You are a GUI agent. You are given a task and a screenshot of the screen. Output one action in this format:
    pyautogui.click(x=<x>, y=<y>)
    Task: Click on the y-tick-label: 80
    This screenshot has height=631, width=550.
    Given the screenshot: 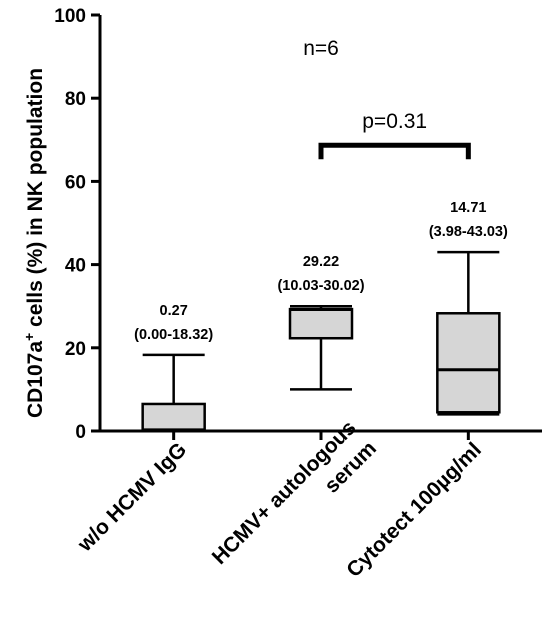 What is the action you would take?
    pyautogui.click(x=75, y=99)
    